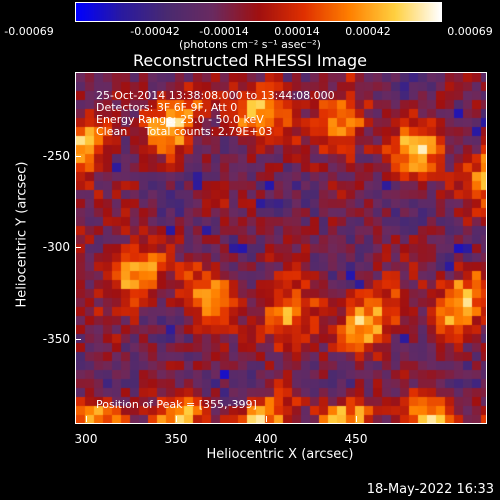 The width and height of the screenshot is (500, 500). Describe the element at coordinates (56, 156) in the screenshot. I see `y-tick-label: -250` at that location.